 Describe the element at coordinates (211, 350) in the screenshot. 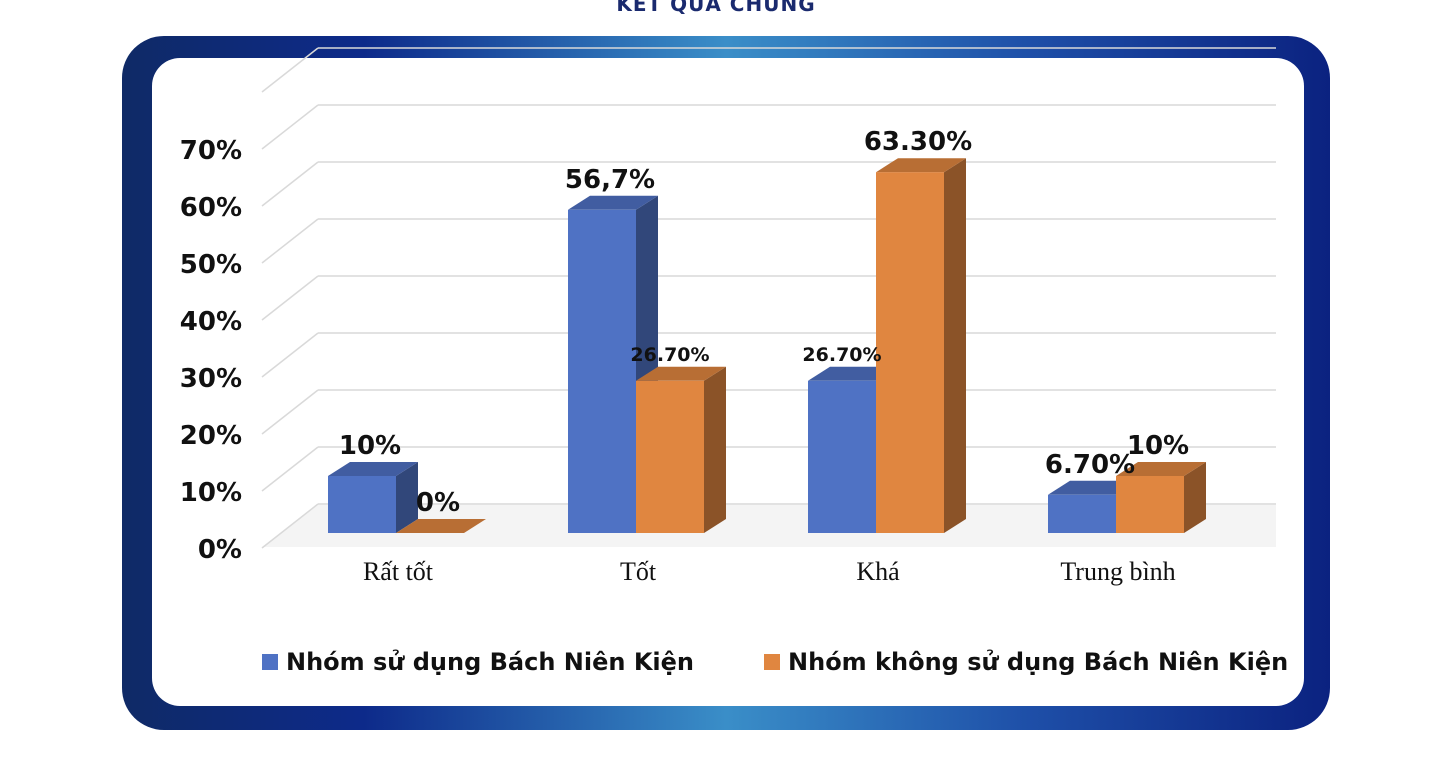

I see `y-axis-ticks: 0% 10% 20% 30% 40% 50% 60% 70%` at that location.